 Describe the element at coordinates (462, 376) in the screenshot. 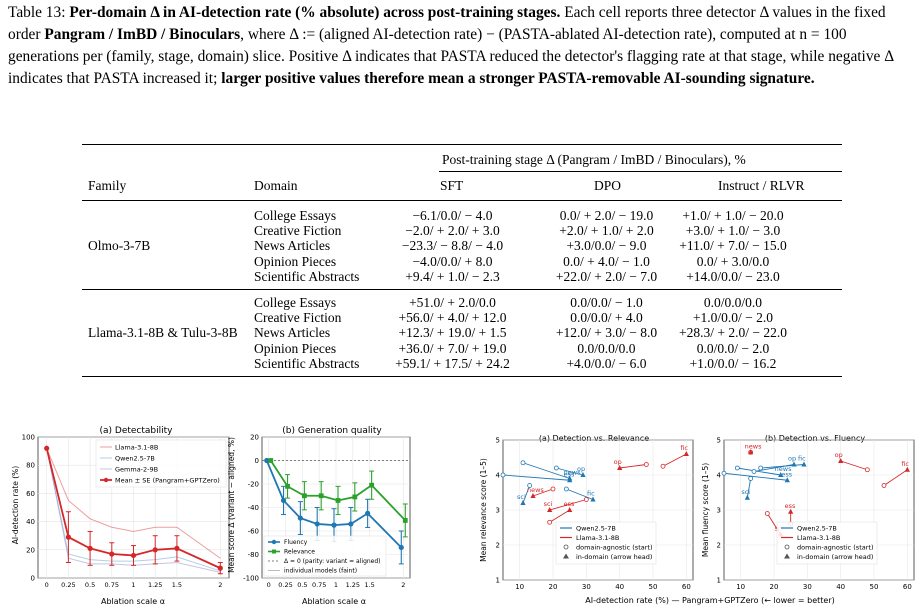

I see `table-bottom-rule` at that location.